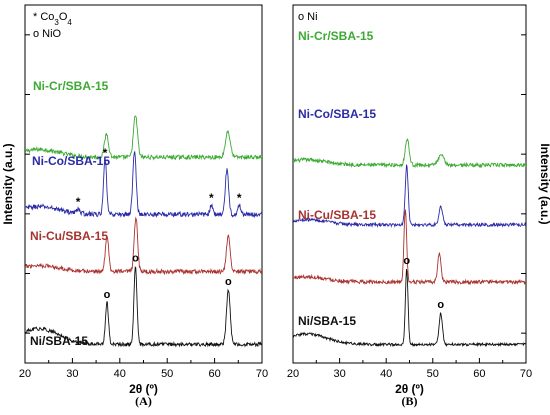 The width and height of the screenshot is (550, 415). I want to click on legend-entry: * Co3O4, so click(52, 19).